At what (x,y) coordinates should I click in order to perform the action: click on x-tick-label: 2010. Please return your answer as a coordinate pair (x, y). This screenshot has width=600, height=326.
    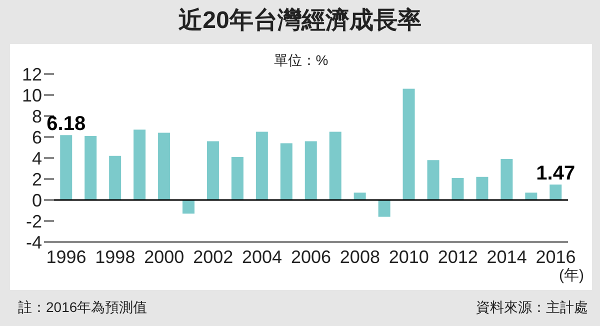
    Looking at the image, I should click on (408, 256).